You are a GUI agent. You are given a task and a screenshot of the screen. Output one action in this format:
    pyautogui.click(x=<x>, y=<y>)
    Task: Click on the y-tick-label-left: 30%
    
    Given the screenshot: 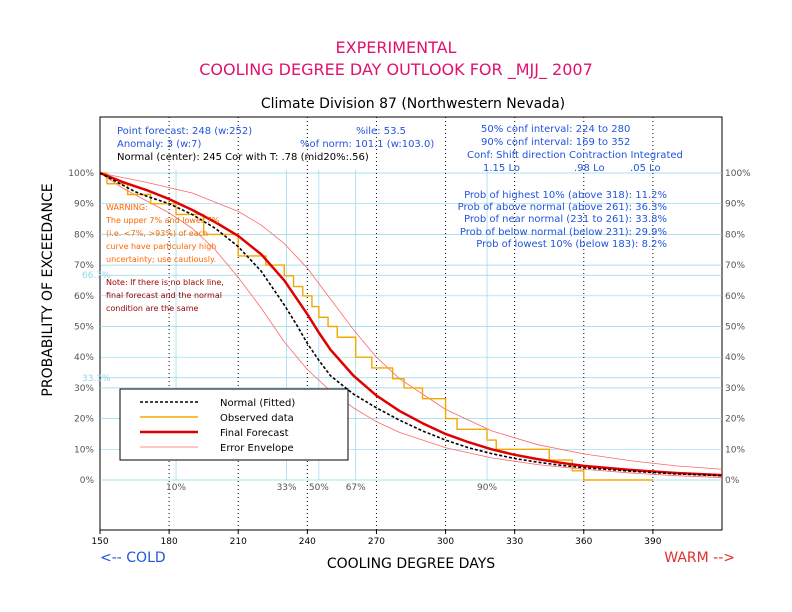 What is the action you would take?
    pyautogui.click(x=84, y=389)
    